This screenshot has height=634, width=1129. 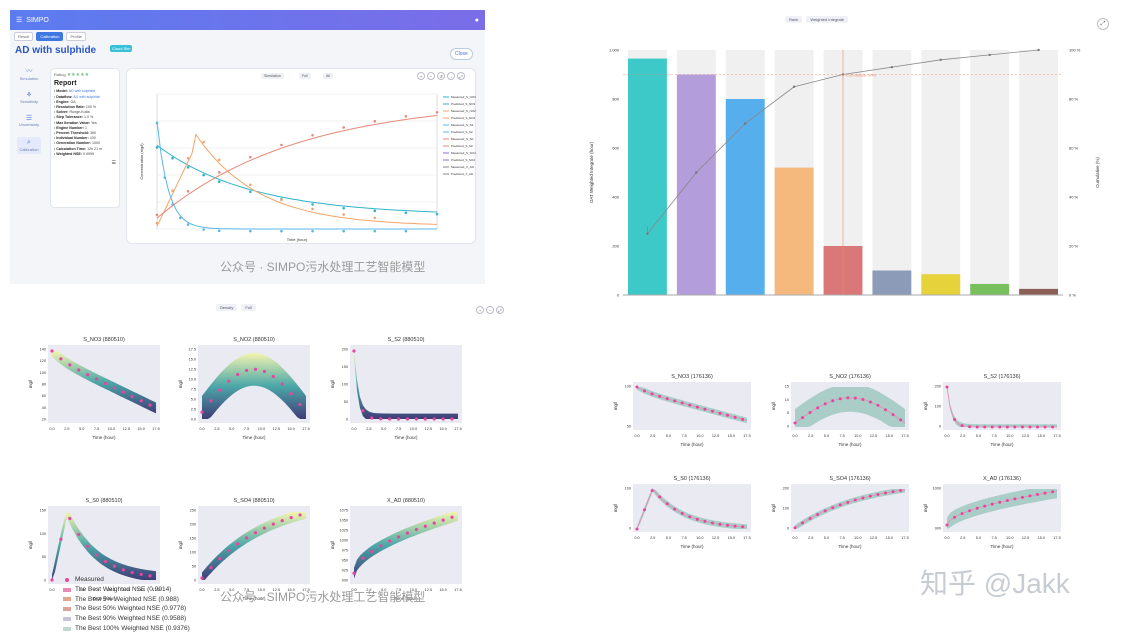 I want to click on y-tick: 100, so click(x=628, y=489).